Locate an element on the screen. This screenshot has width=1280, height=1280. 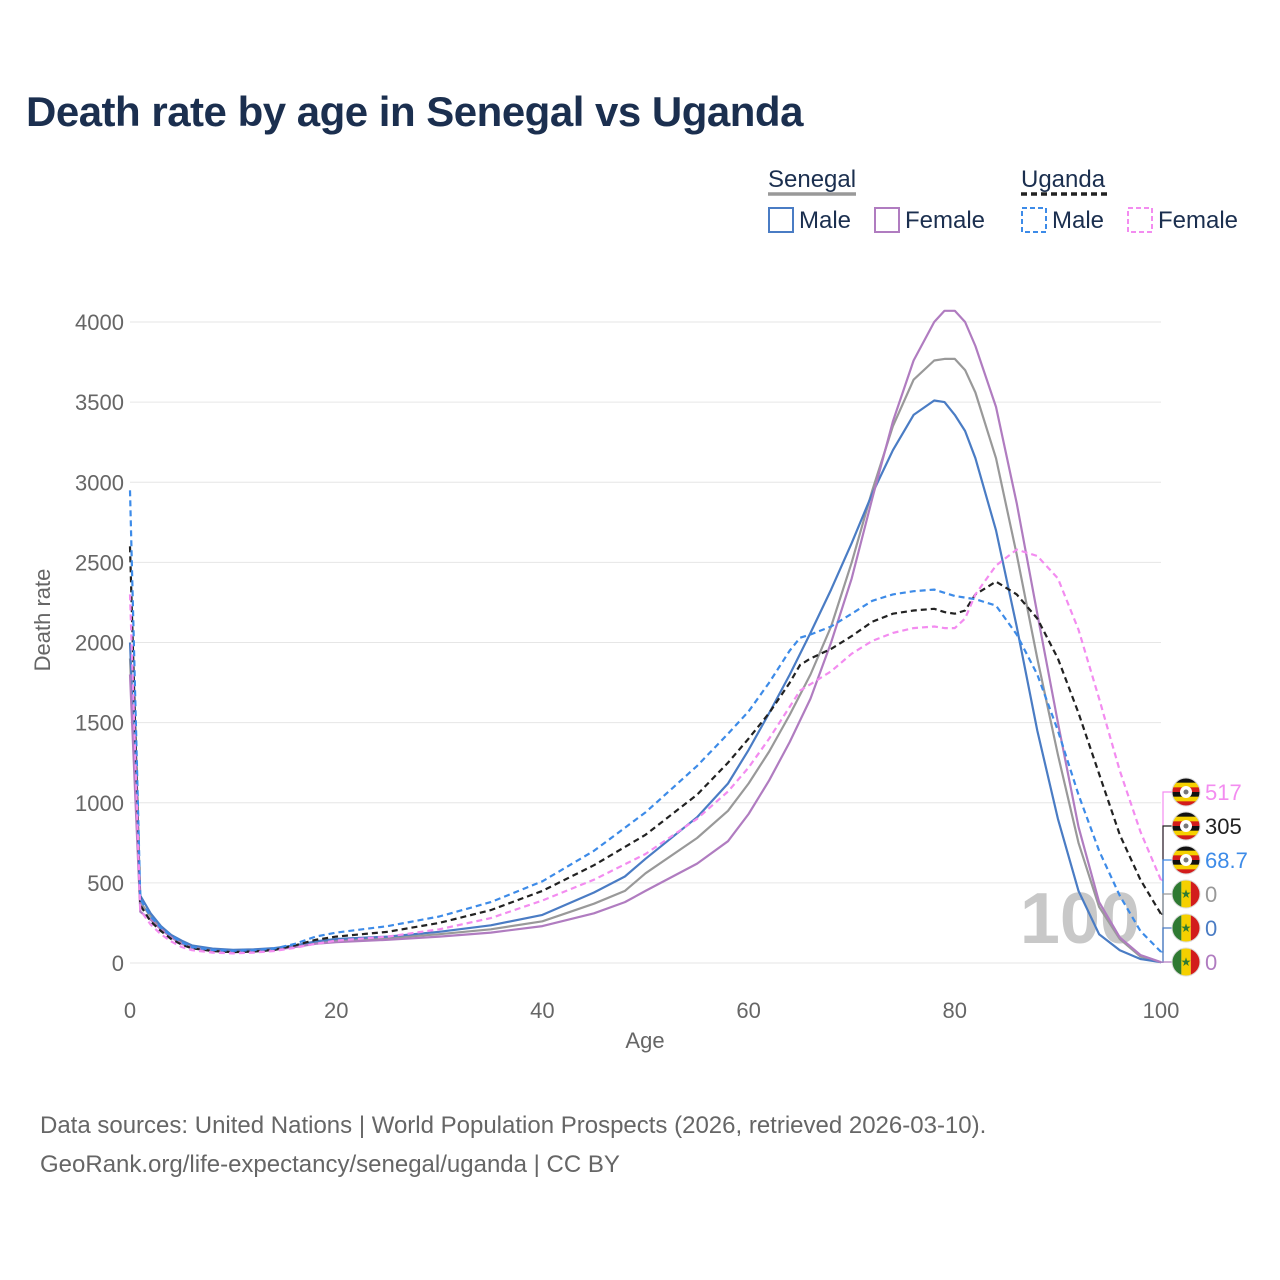
legend: Senegal Male Female Uganda Male Female is located at coordinates (1003, 200).